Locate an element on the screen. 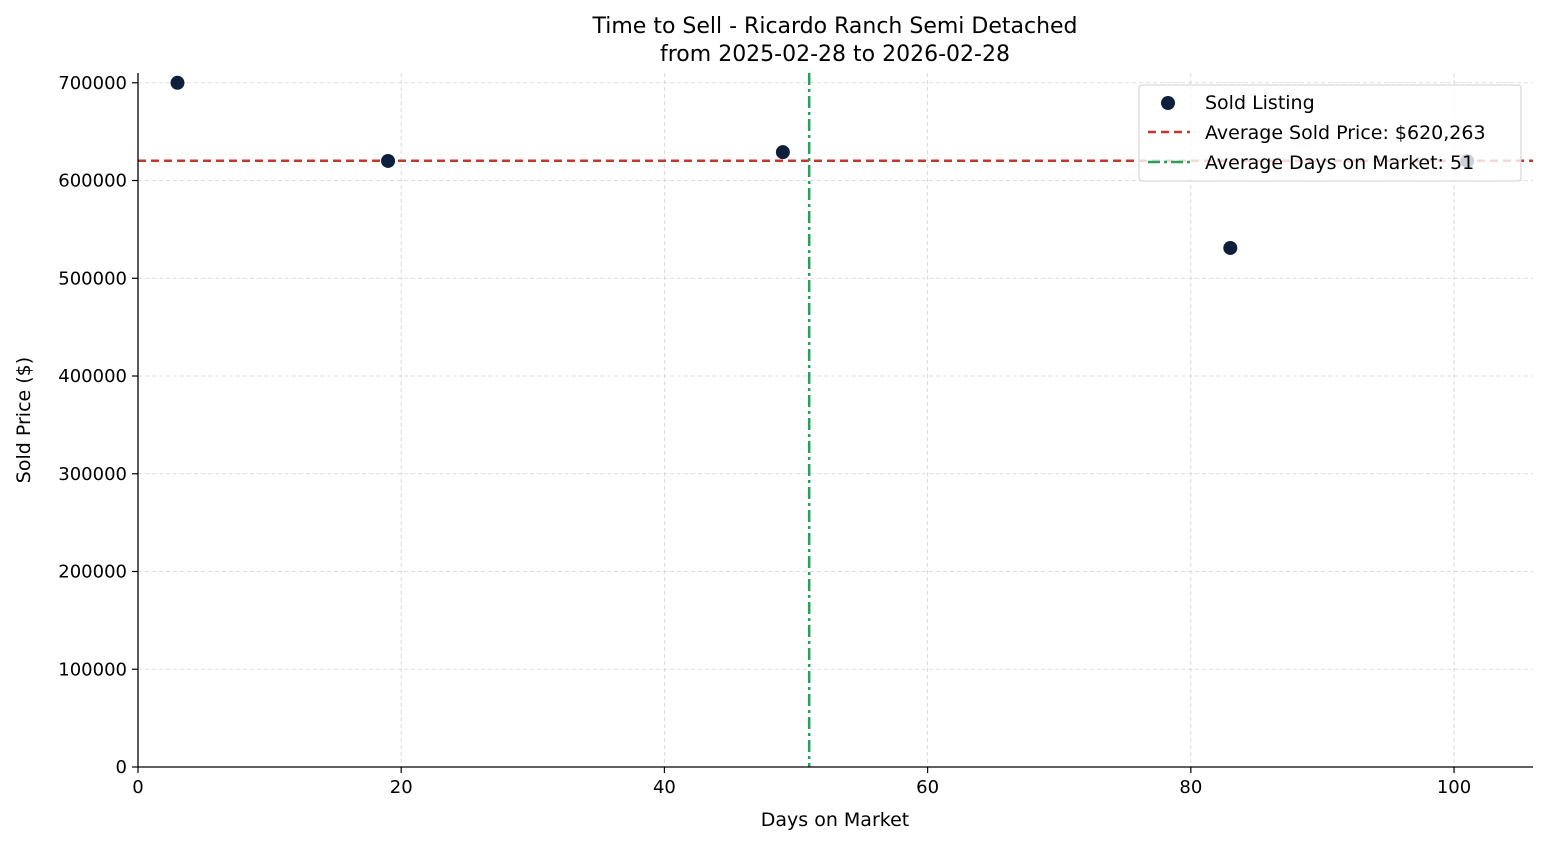  x-axis-label: Days on Market is located at coordinates (835, 820).